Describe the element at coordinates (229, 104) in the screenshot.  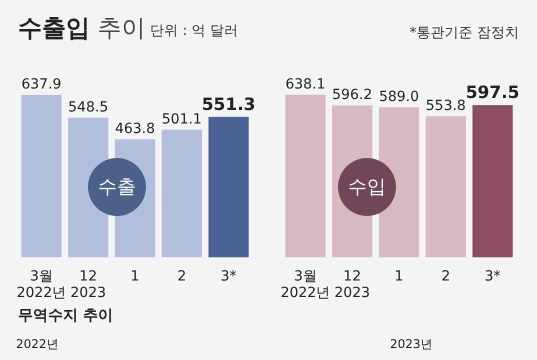
I see `data-label: 551.3` at that location.